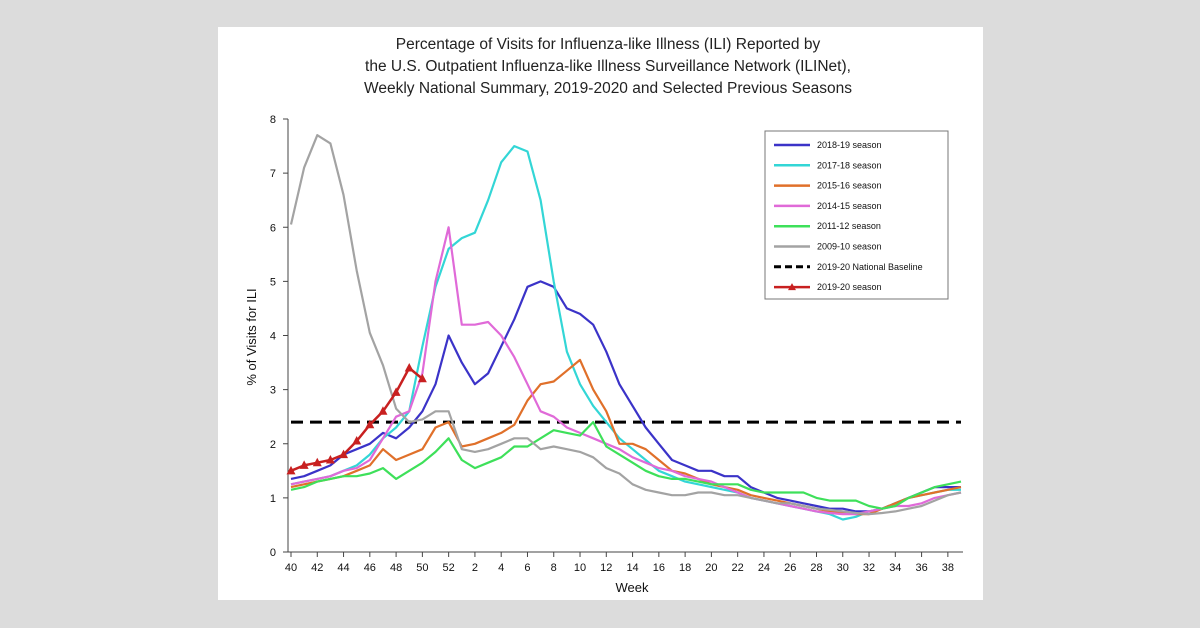 The width and height of the screenshot is (1200, 628). I want to click on y-tick-label: 4, so click(273, 337).